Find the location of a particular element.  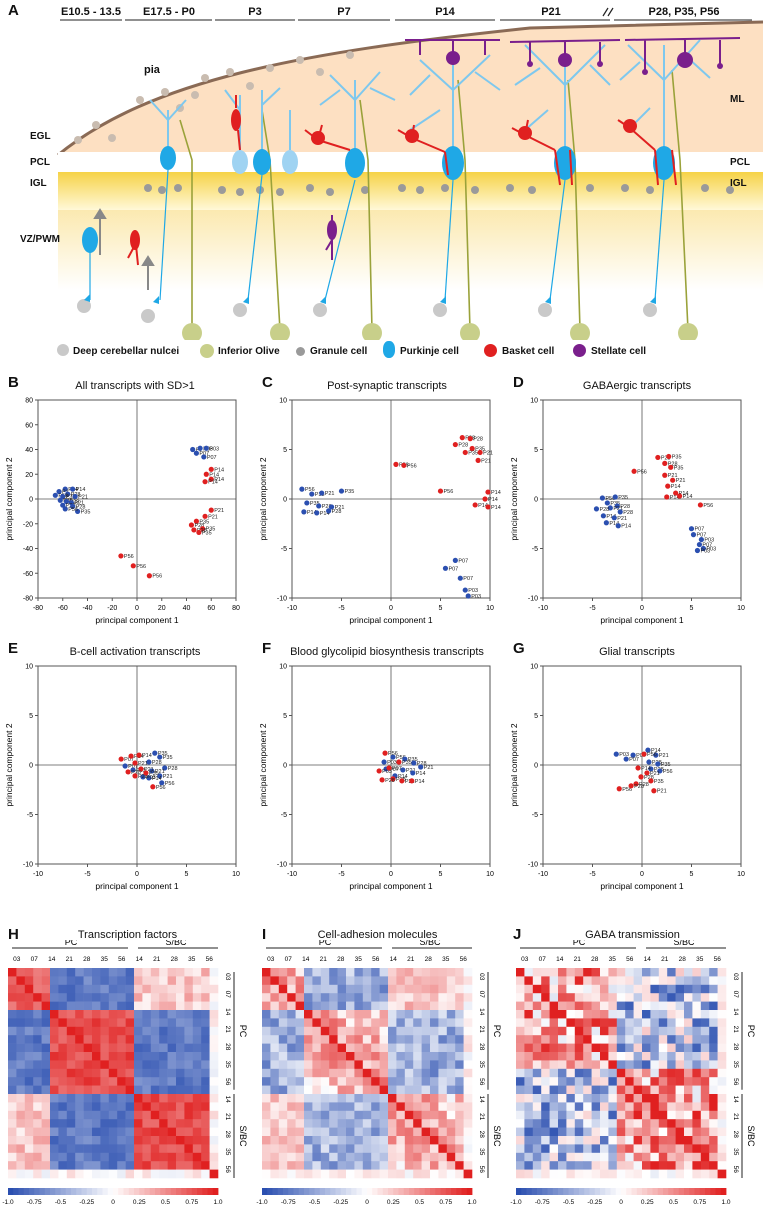

side-group-label-sbc: S/BC is located at coordinates (497, 1136).